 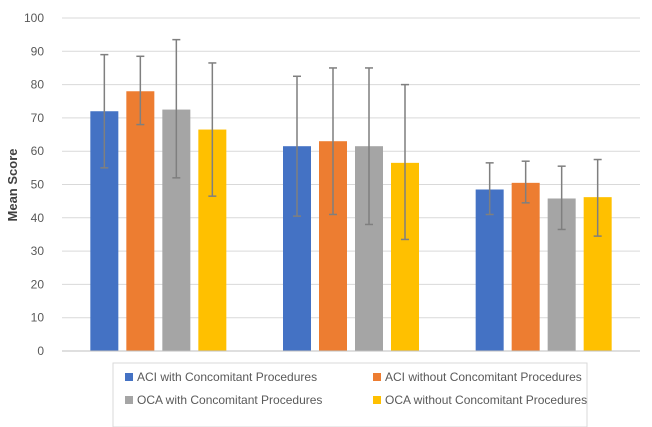 What do you see at coordinates (229, 400) in the screenshot?
I see `legend-entry: OCA with Concomitant Procedures` at bounding box center [229, 400].